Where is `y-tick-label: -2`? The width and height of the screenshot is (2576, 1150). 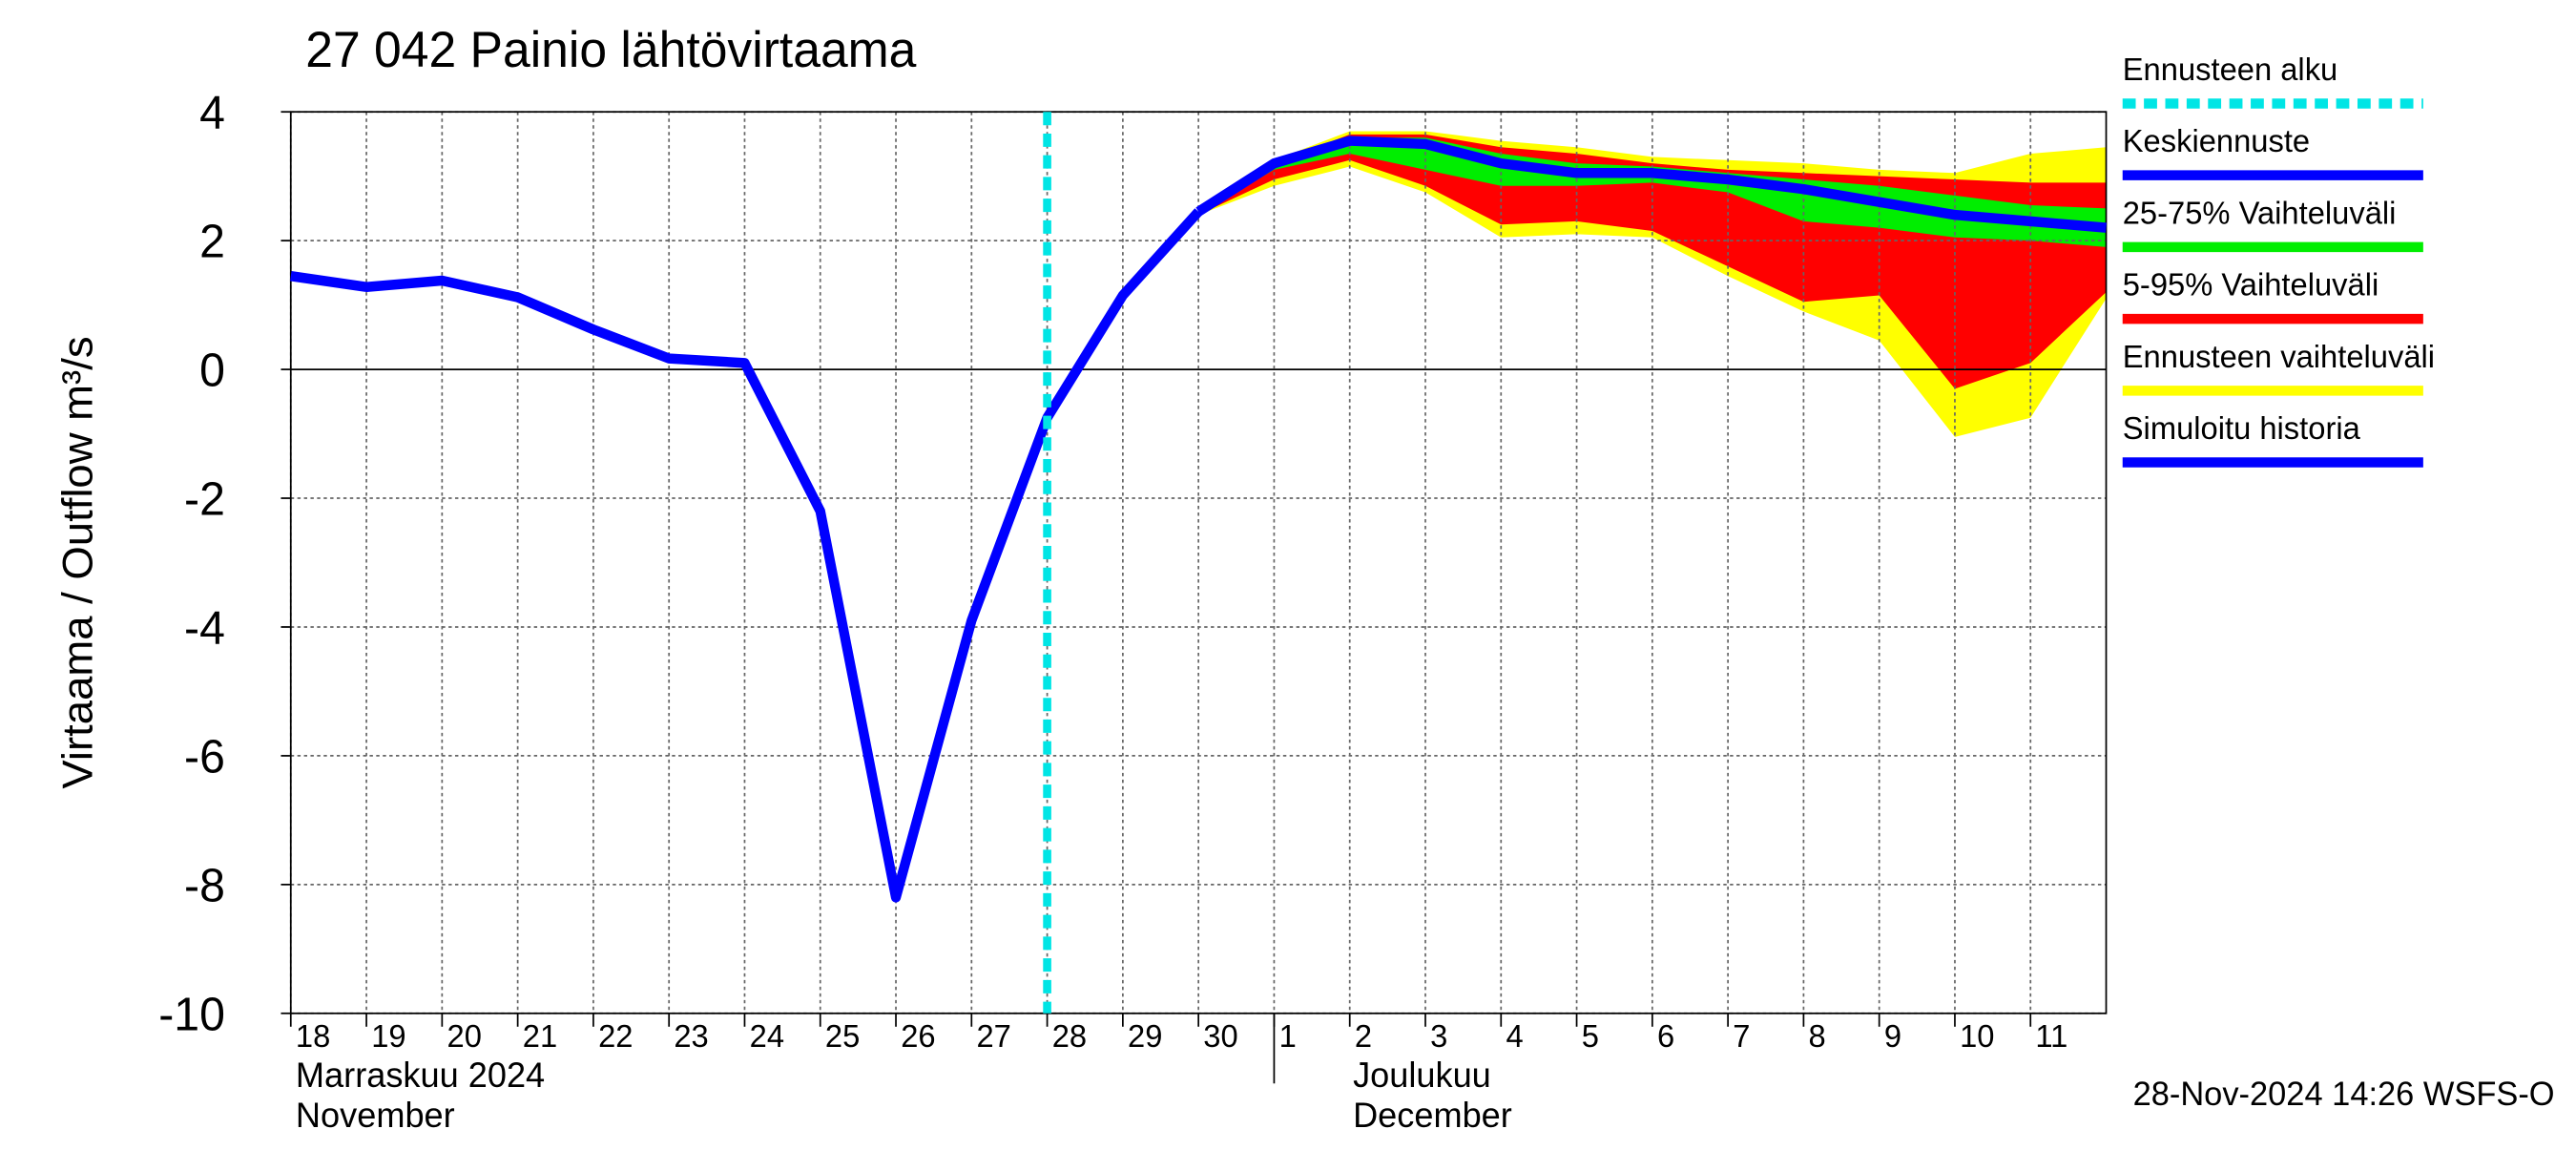
y-tick-label: -2 is located at coordinates (204, 499).